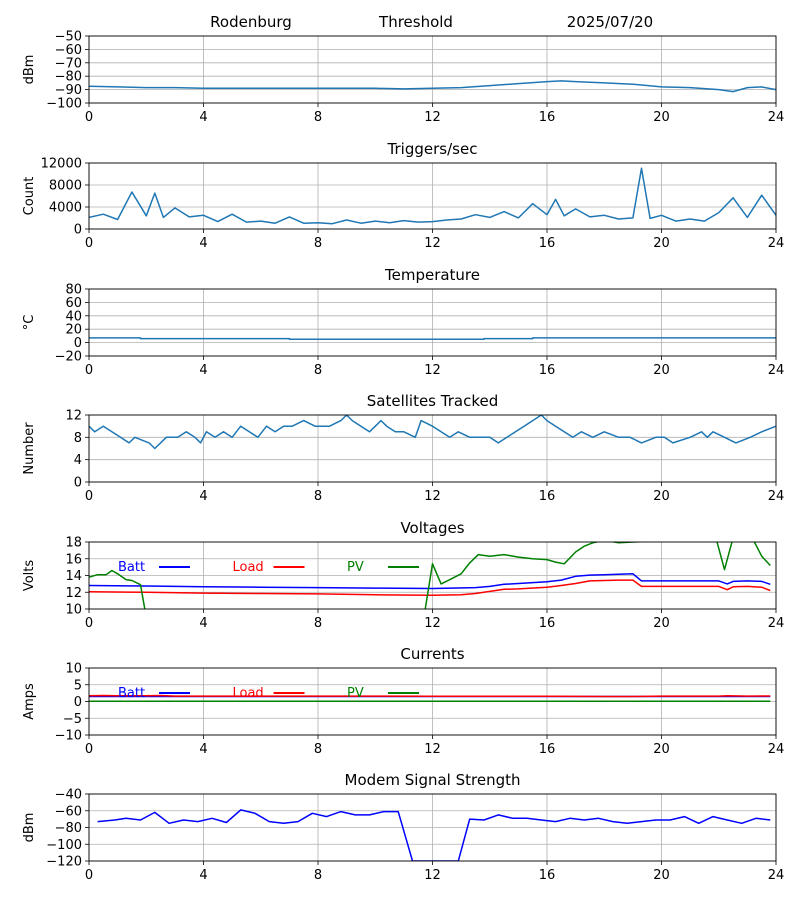 Image resolution: width=800 pixels, height=900 pixels. What do you see at coordinates (68, 63) in the screenshot?
I see `y-tick-label: −70` at bounding box center [68, 63].